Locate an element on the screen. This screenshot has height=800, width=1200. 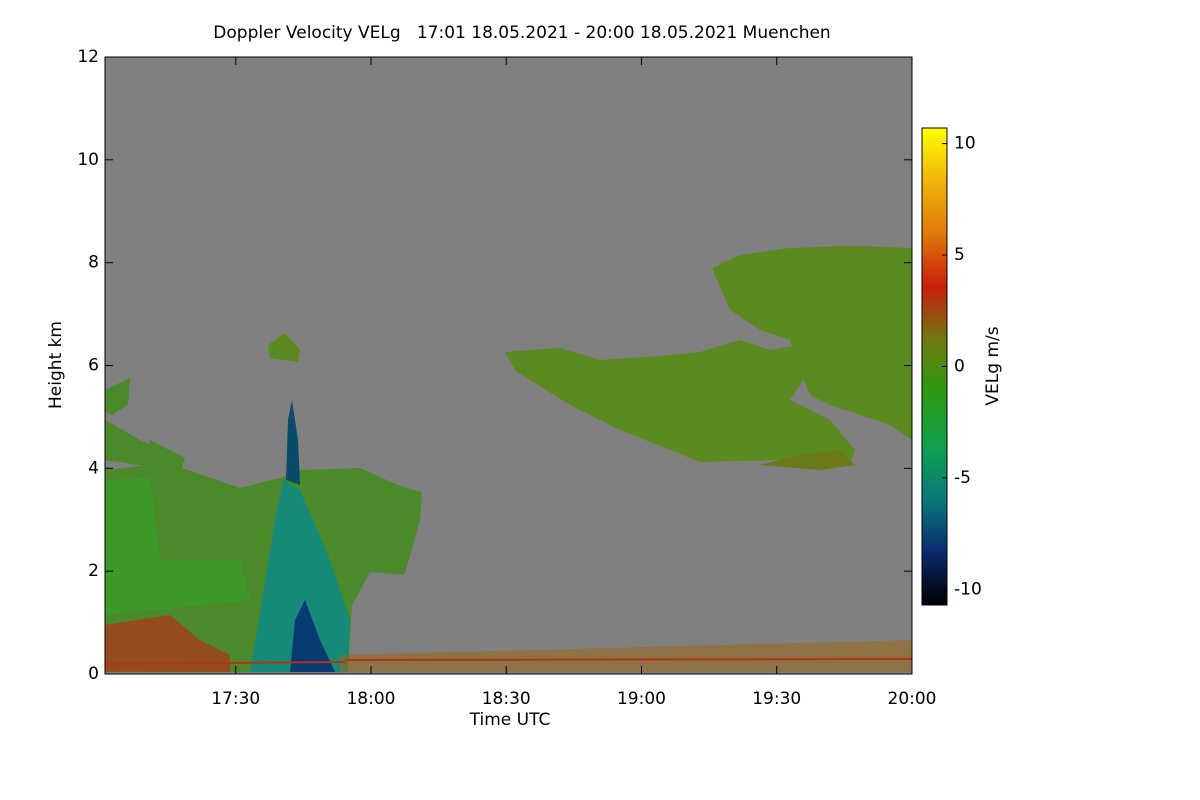
colorbar-label: VELg m/s is located at coordinates (993, 365).